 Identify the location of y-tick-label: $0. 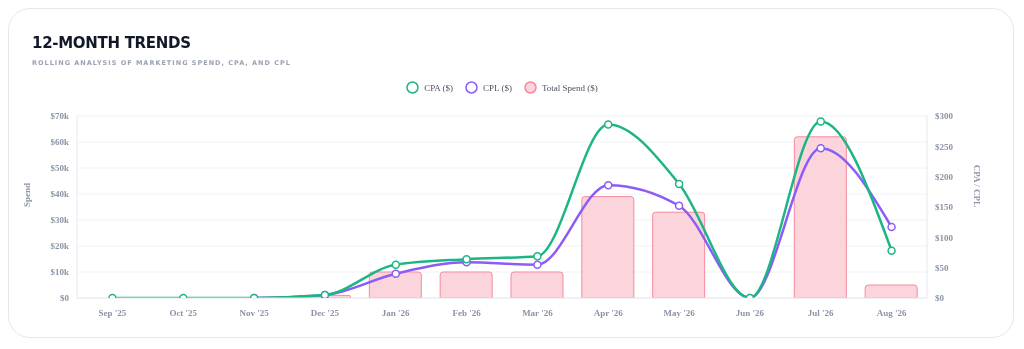
(65, 298).